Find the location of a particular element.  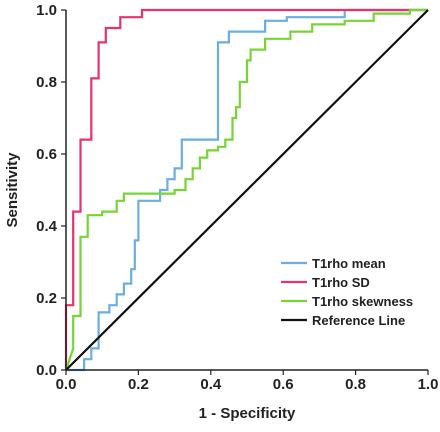

y-tick-label: 0.0 is located at coordinates (46, 370).